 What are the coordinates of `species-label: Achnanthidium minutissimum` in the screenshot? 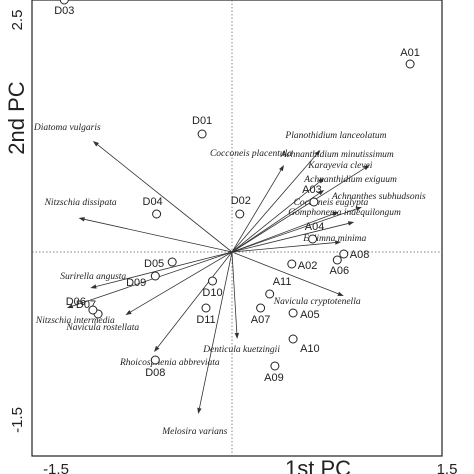 It's located at (337, 155).